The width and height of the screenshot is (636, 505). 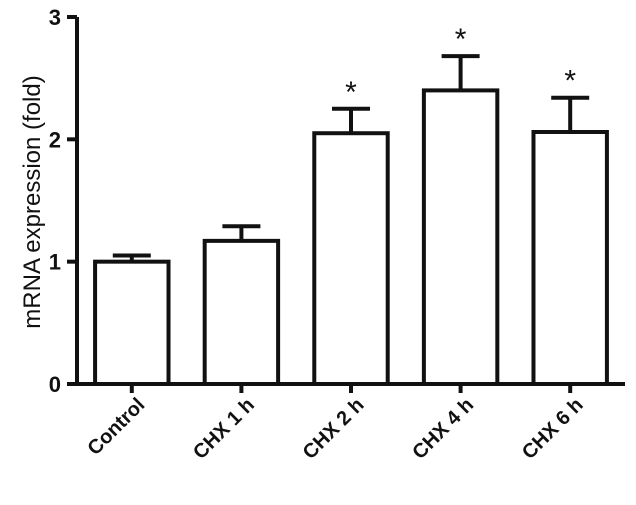 What do you see at coordinates (224, 429) in the screenshot?
I see `x-tick-label: CHX 1 h` at bounding box center [224, 429].